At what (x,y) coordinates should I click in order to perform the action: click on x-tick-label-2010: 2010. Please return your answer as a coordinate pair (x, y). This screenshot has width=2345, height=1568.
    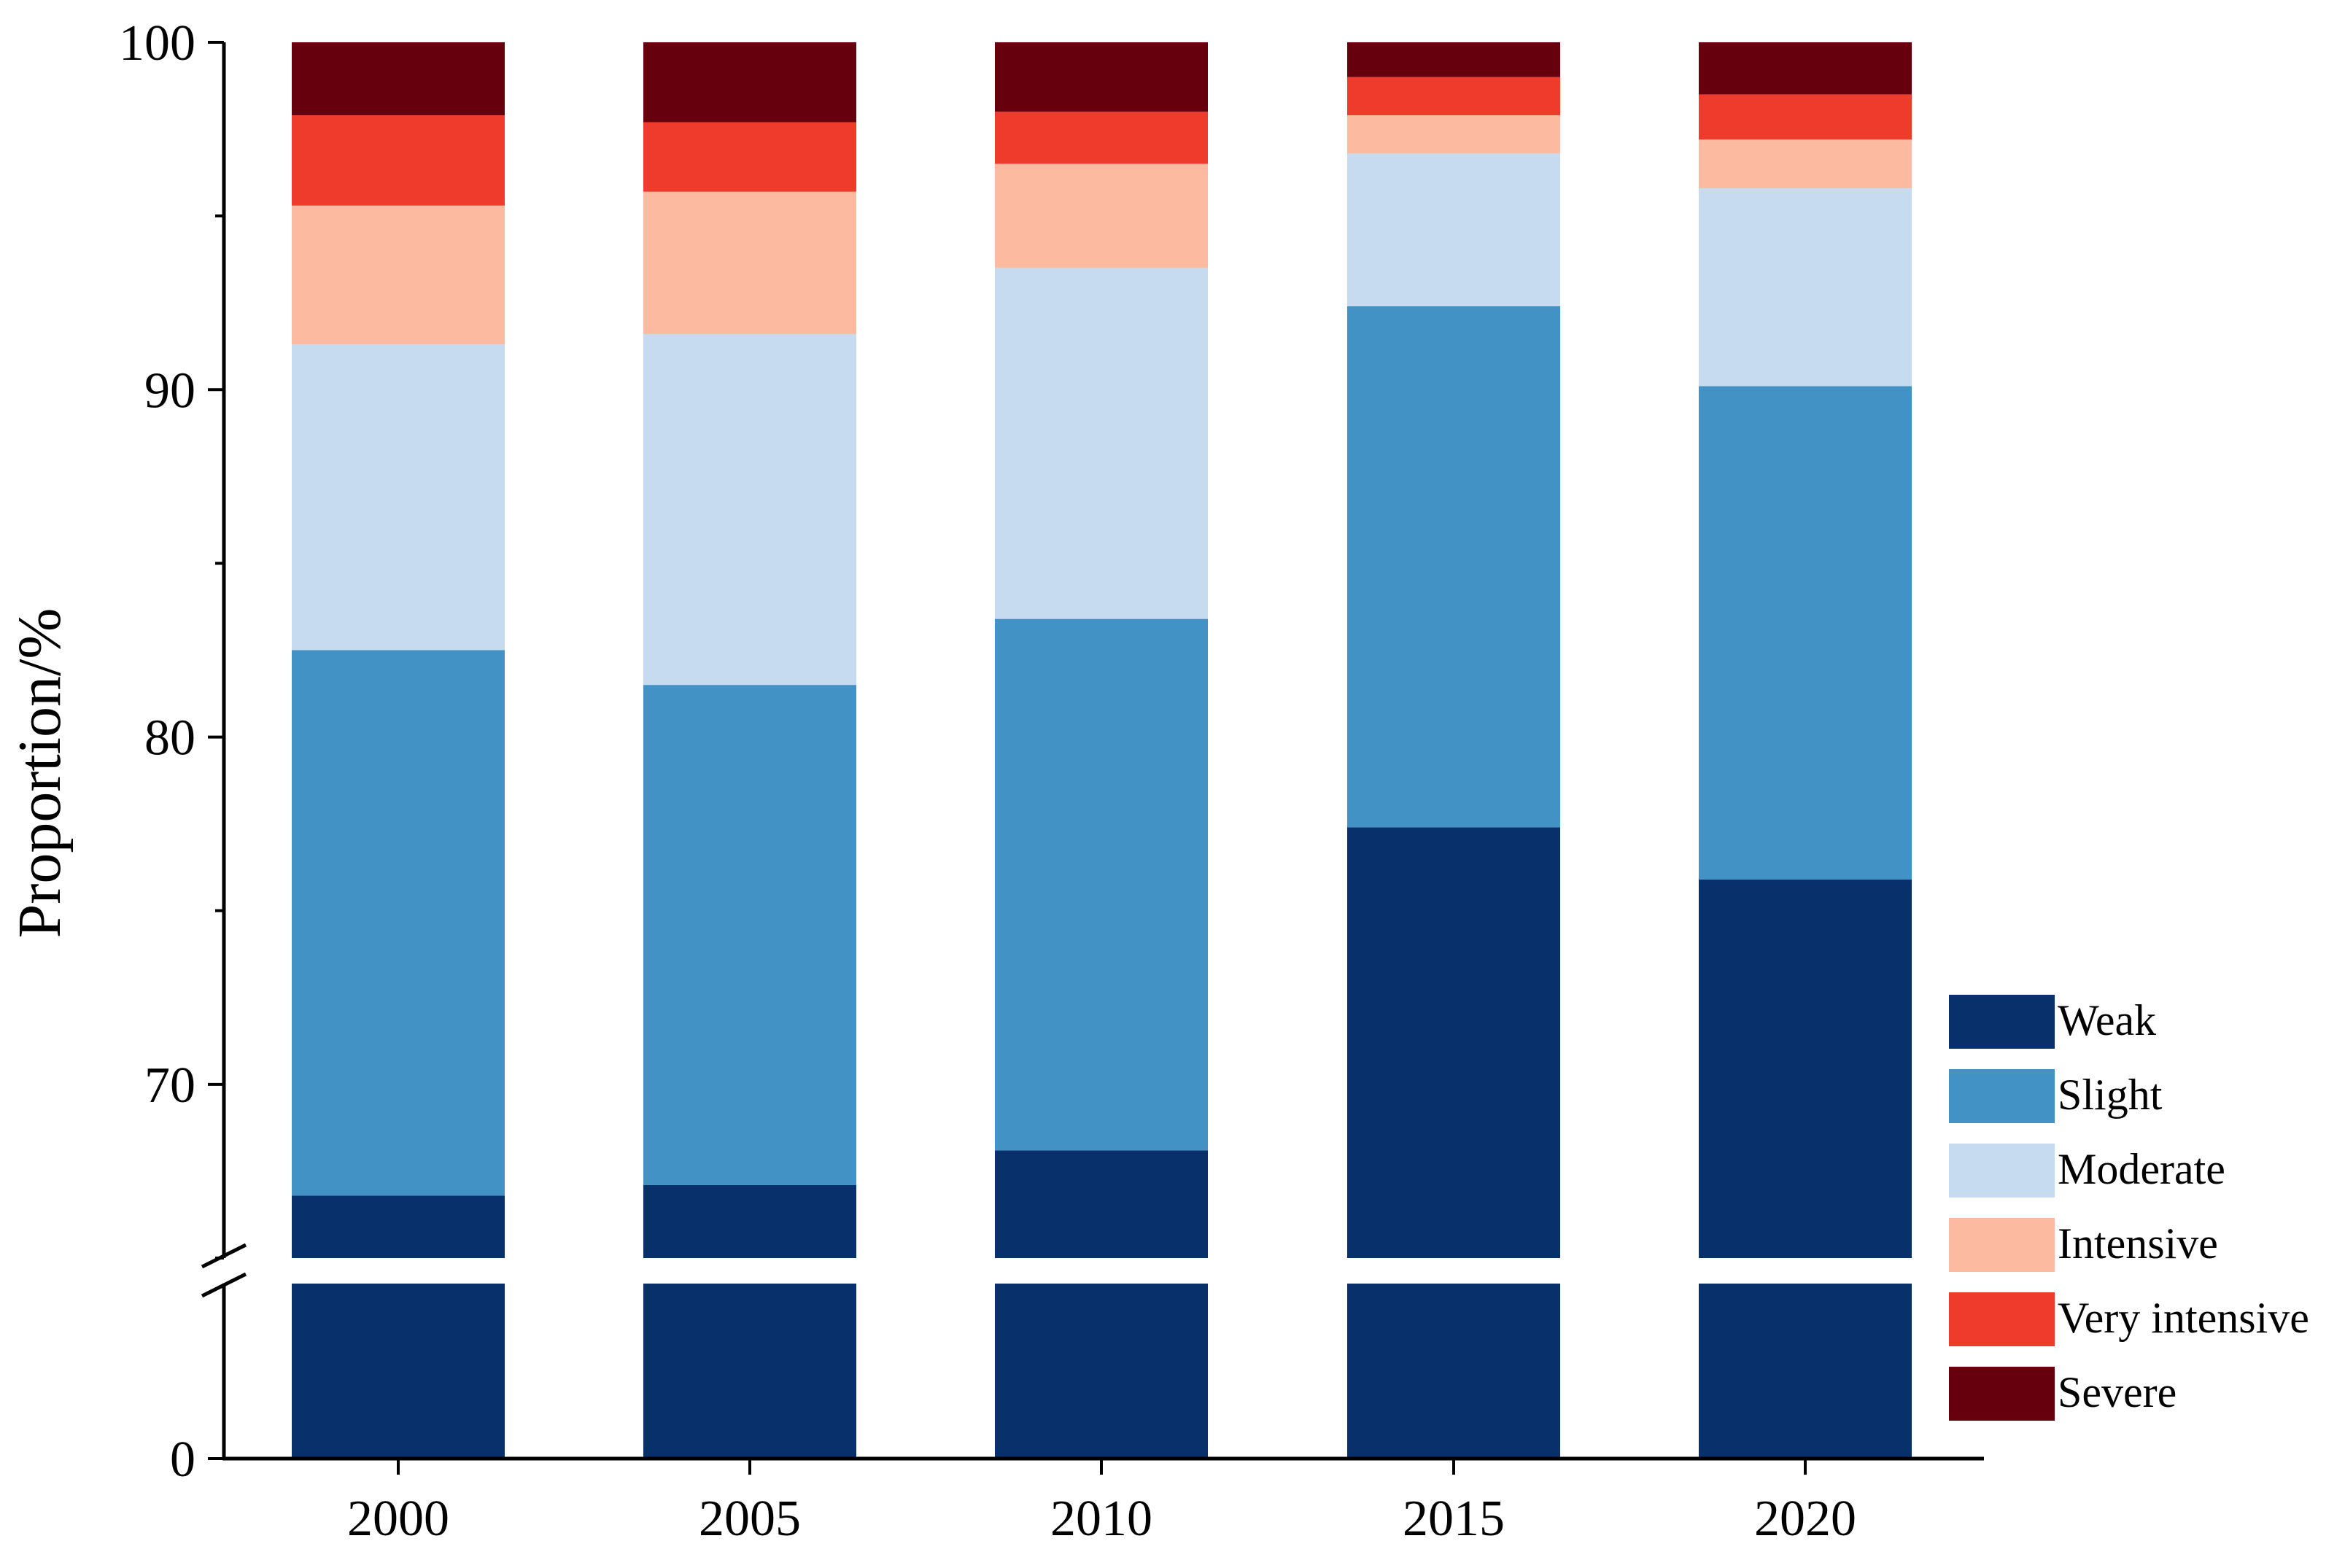
    Looking at the image, I should click on (1101, 1519).